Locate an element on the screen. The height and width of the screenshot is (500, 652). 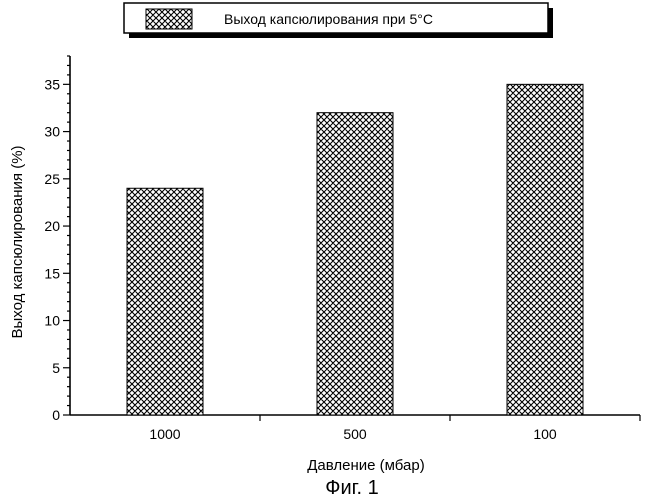
legend-swatch is located at coordinates (169, 19).